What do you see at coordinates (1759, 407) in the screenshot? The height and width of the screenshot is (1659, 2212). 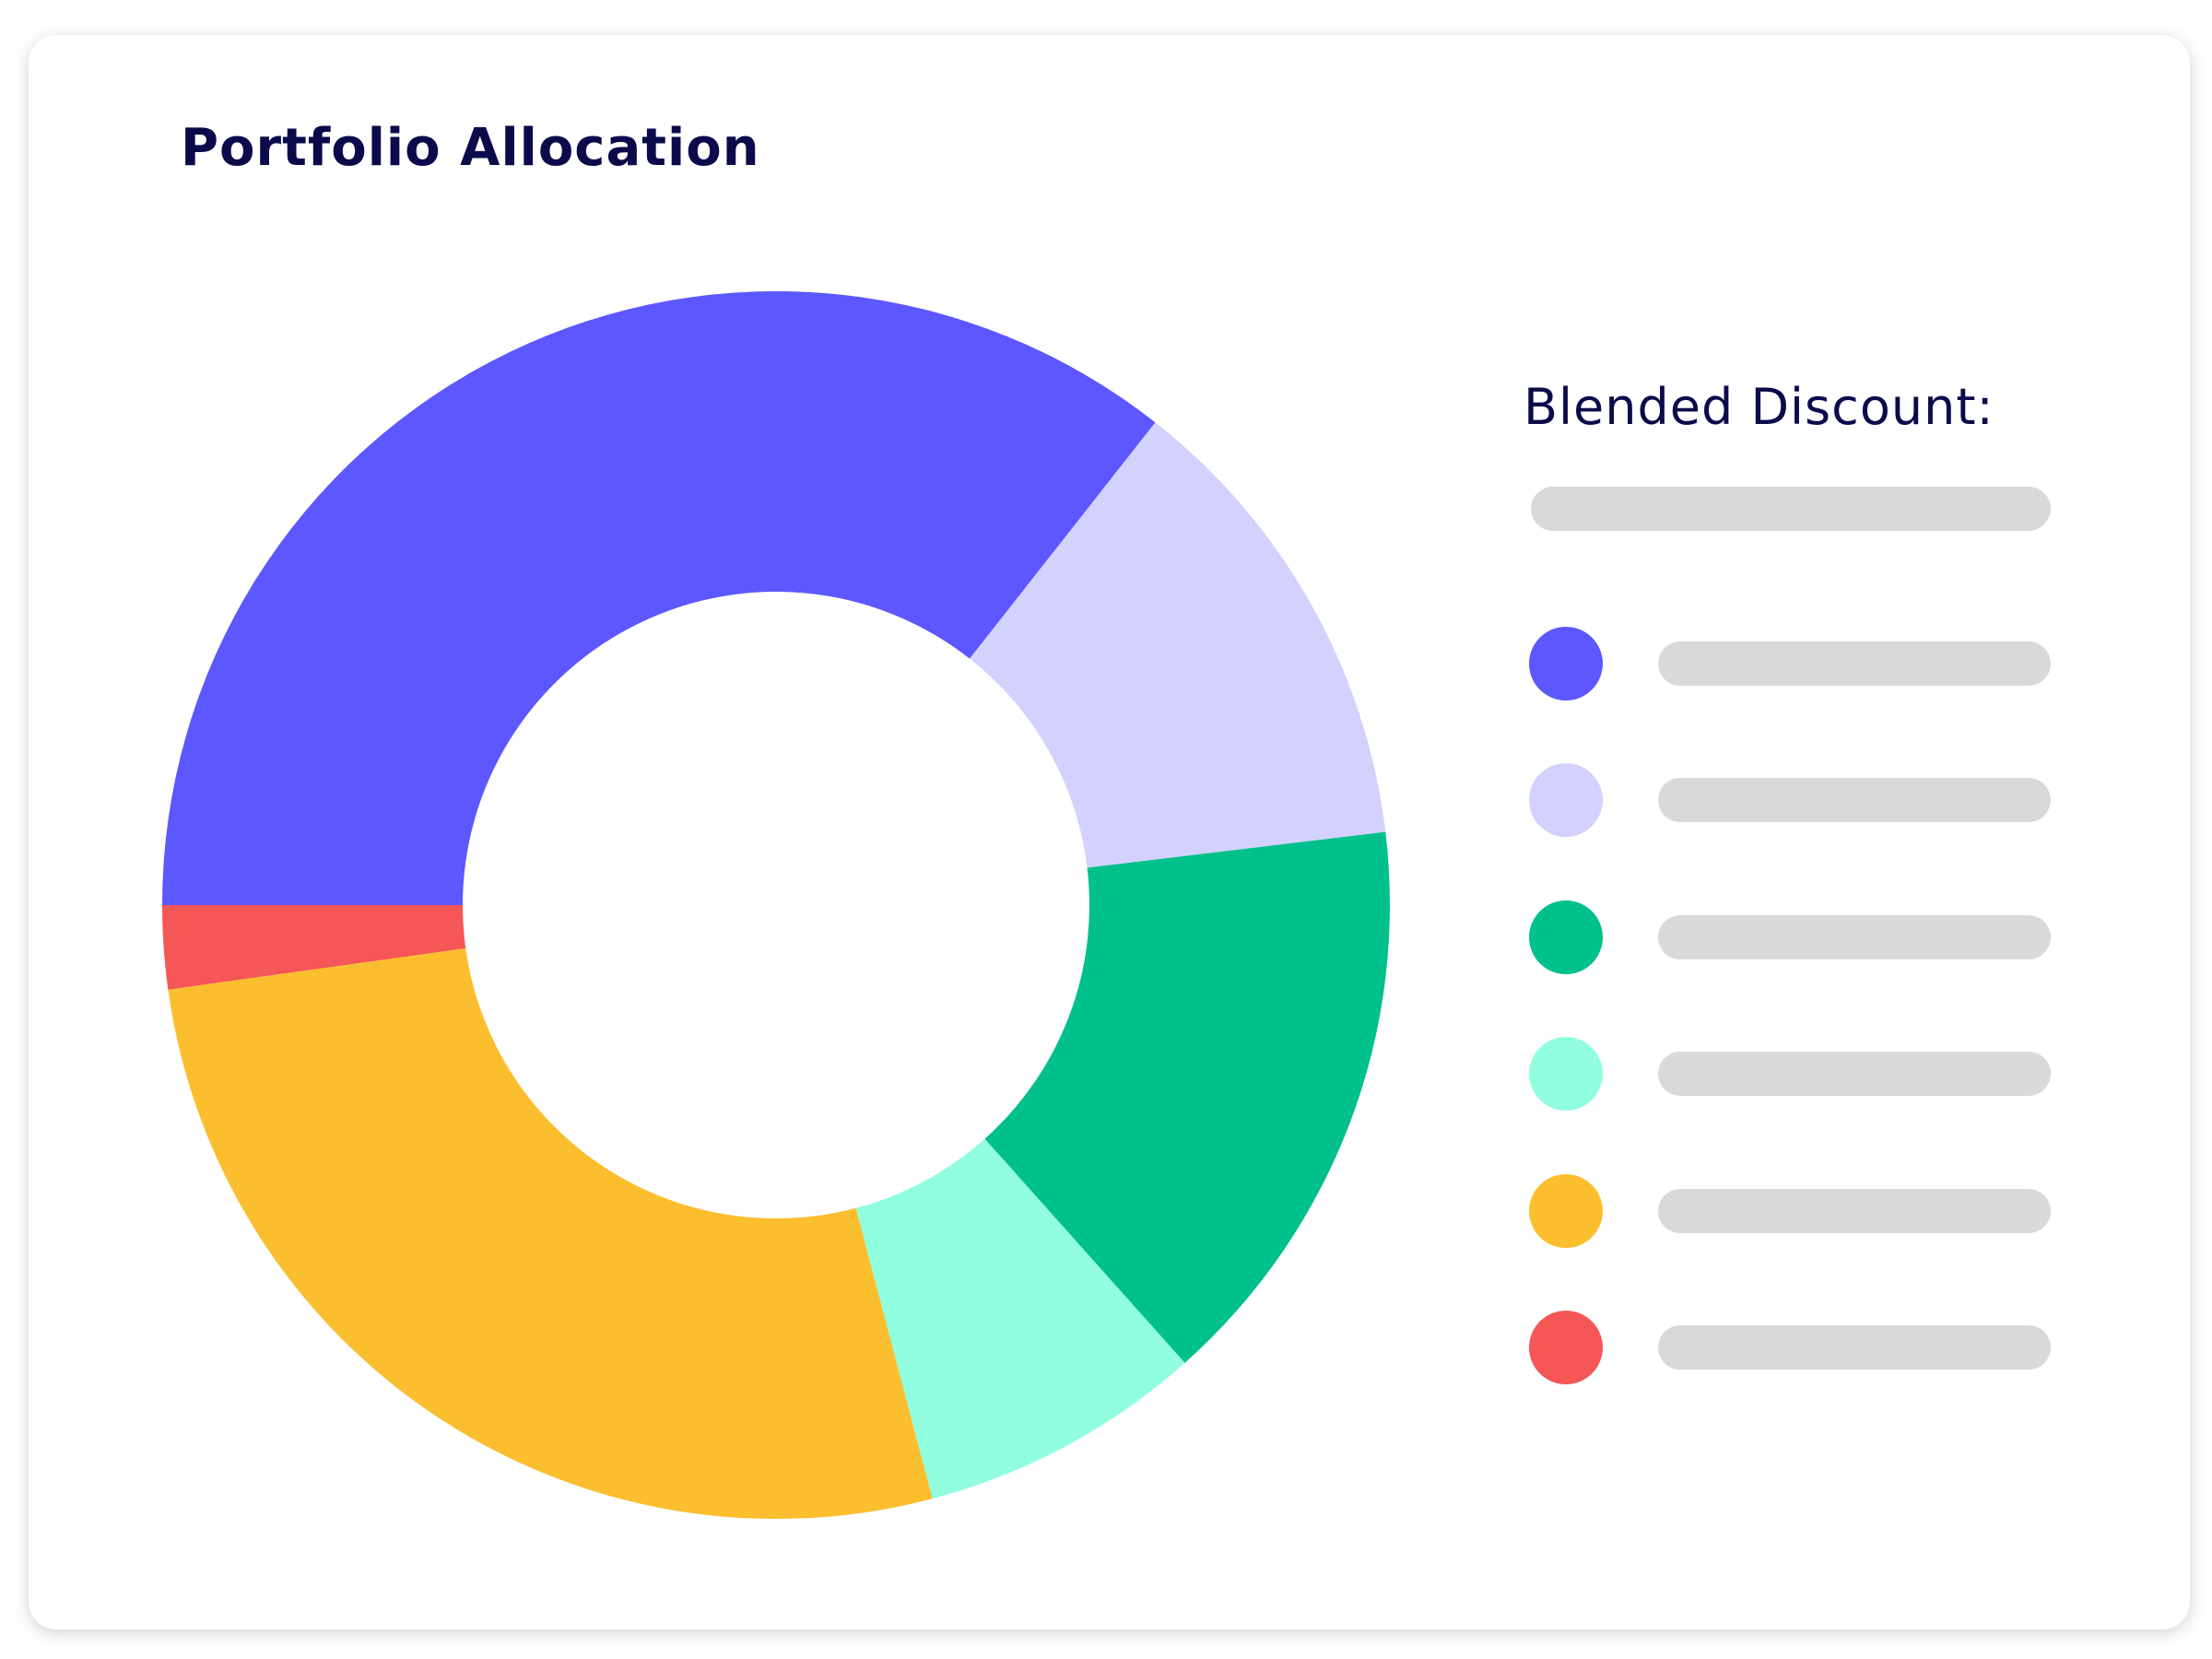 I see `legend-title: Blended Discount:` at bounding box center [1759, 407].